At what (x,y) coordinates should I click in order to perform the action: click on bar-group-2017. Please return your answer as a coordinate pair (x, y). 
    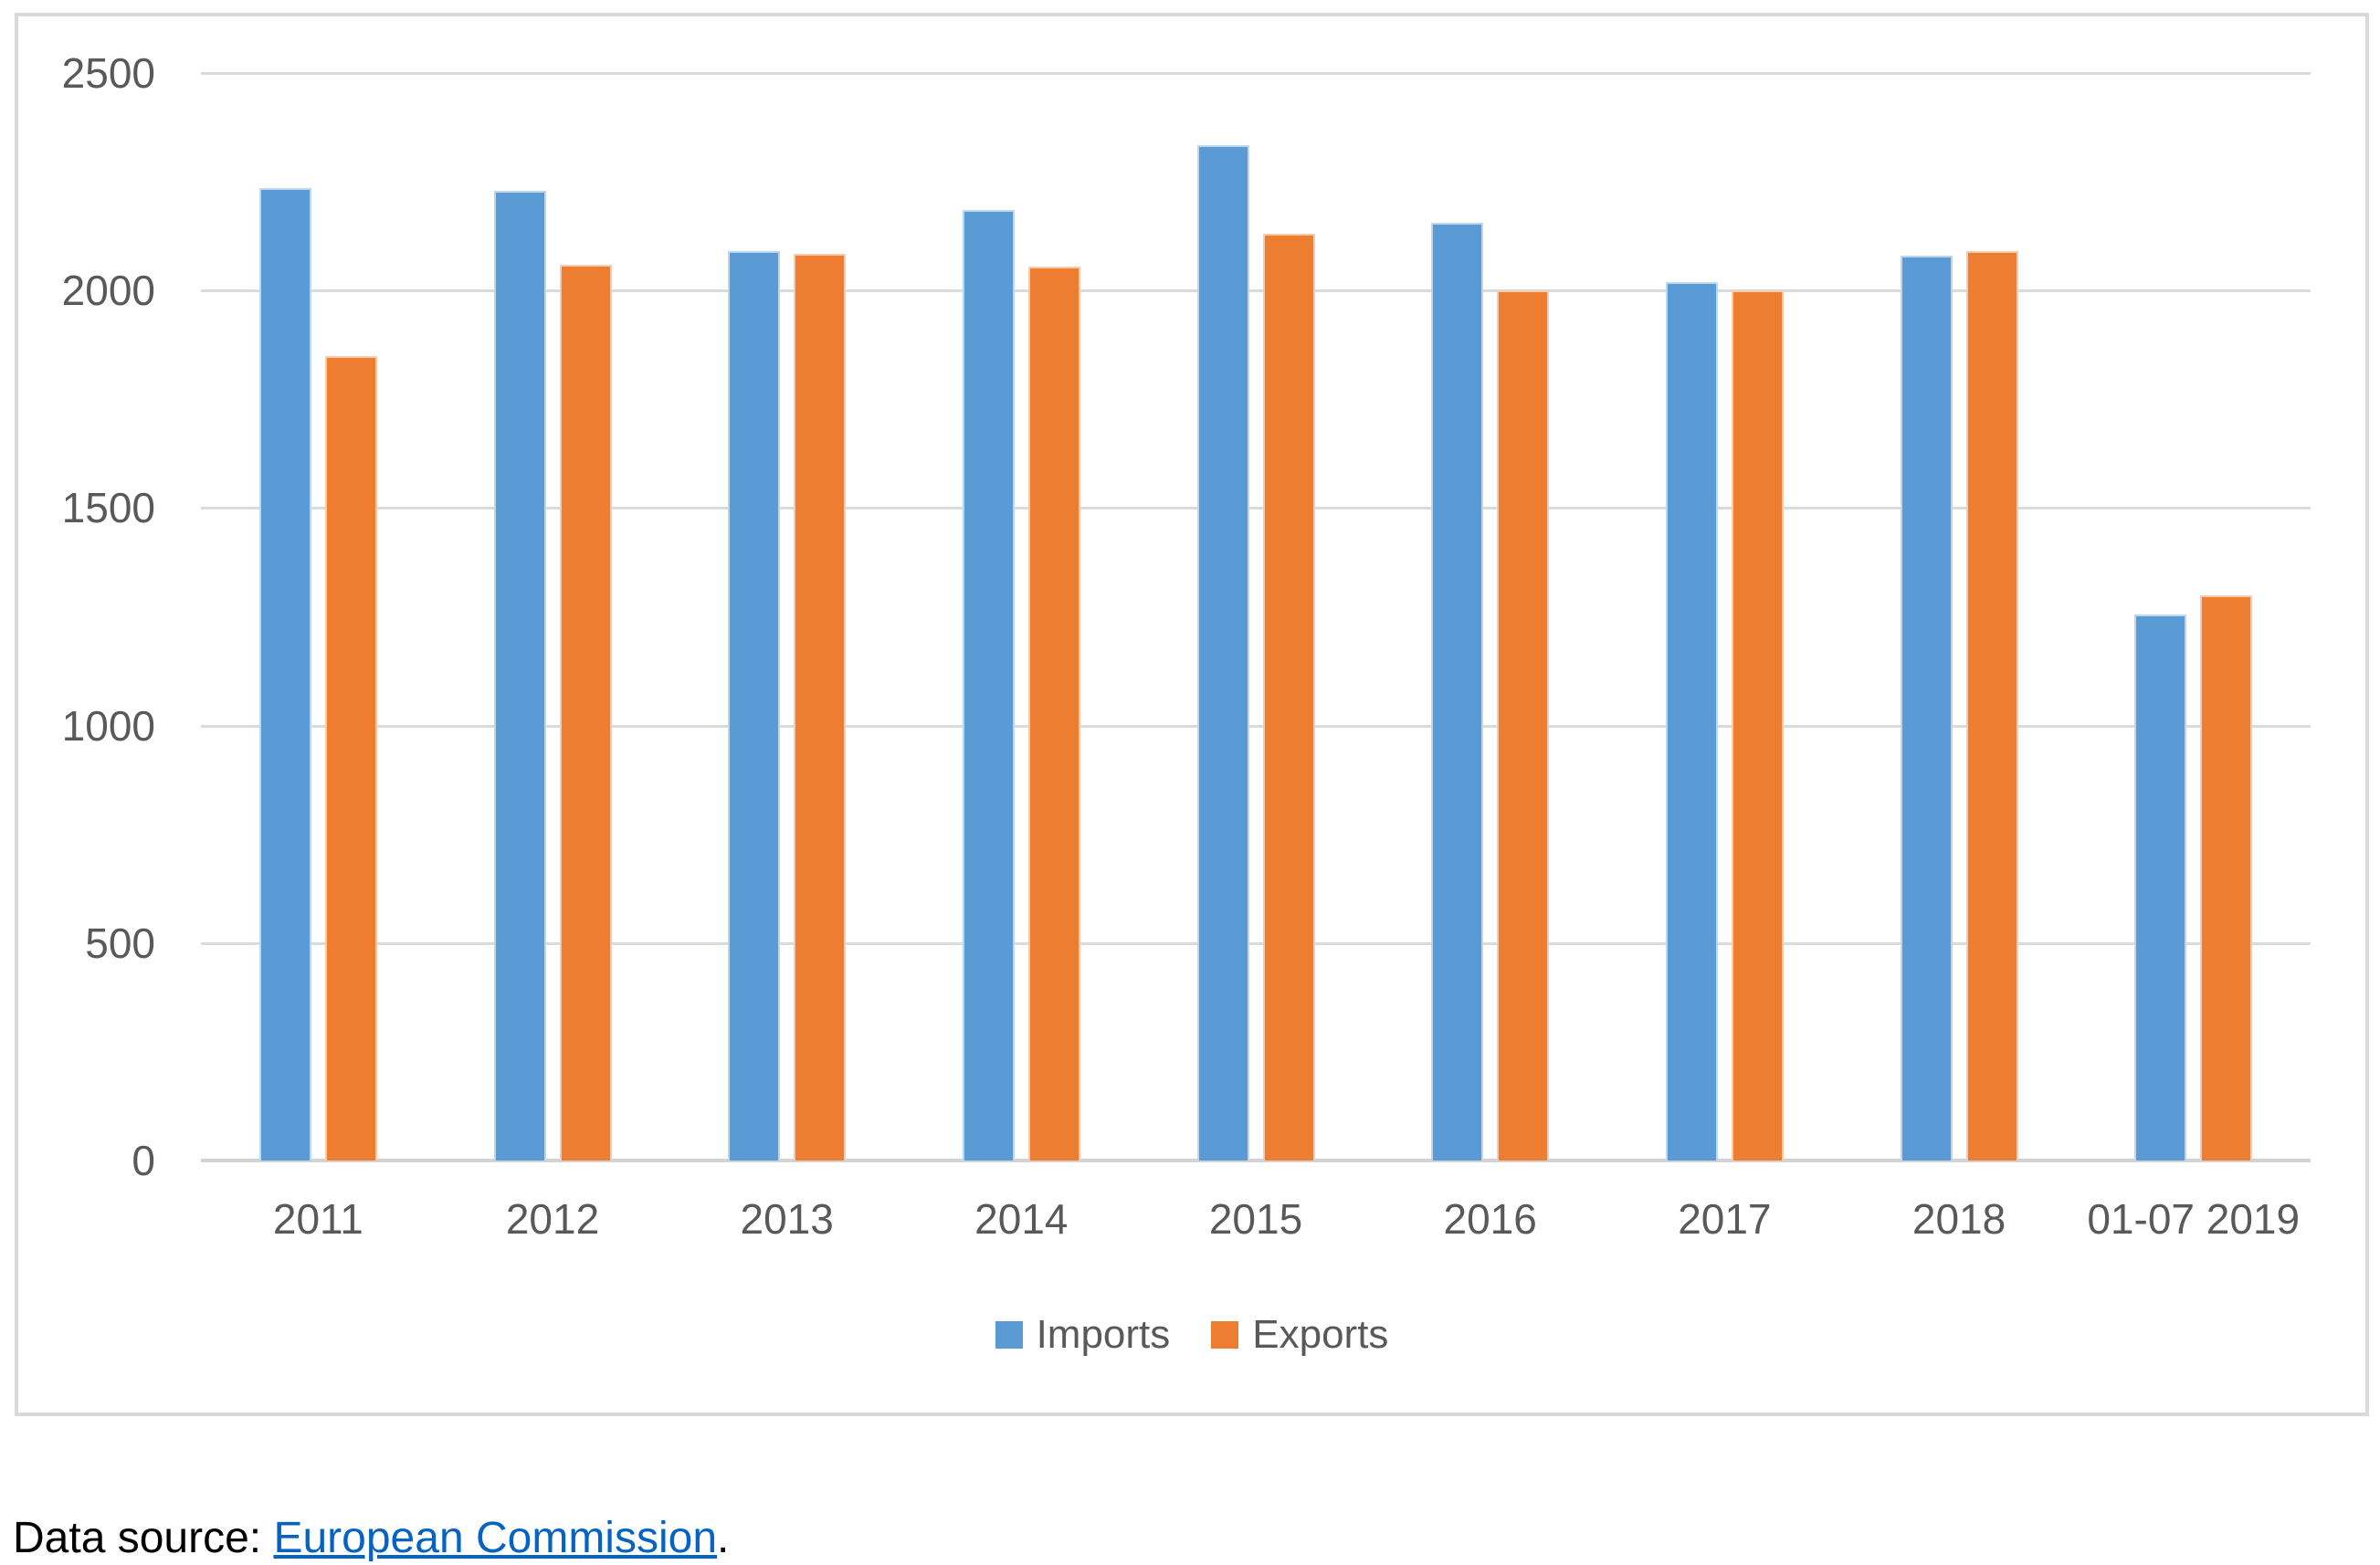
    Looking at the image, I should click on (1725, 617).